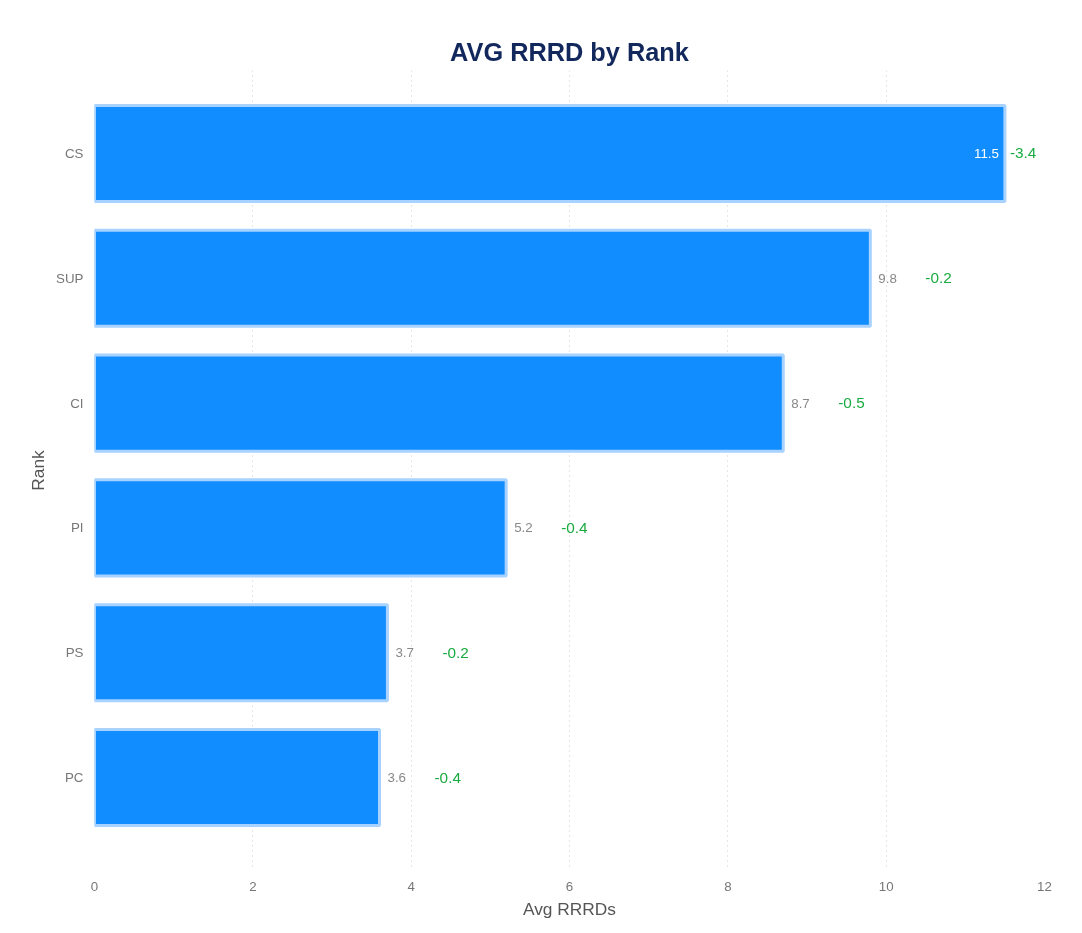  I want to click on x-tick-label: 6, so click(569, 886).